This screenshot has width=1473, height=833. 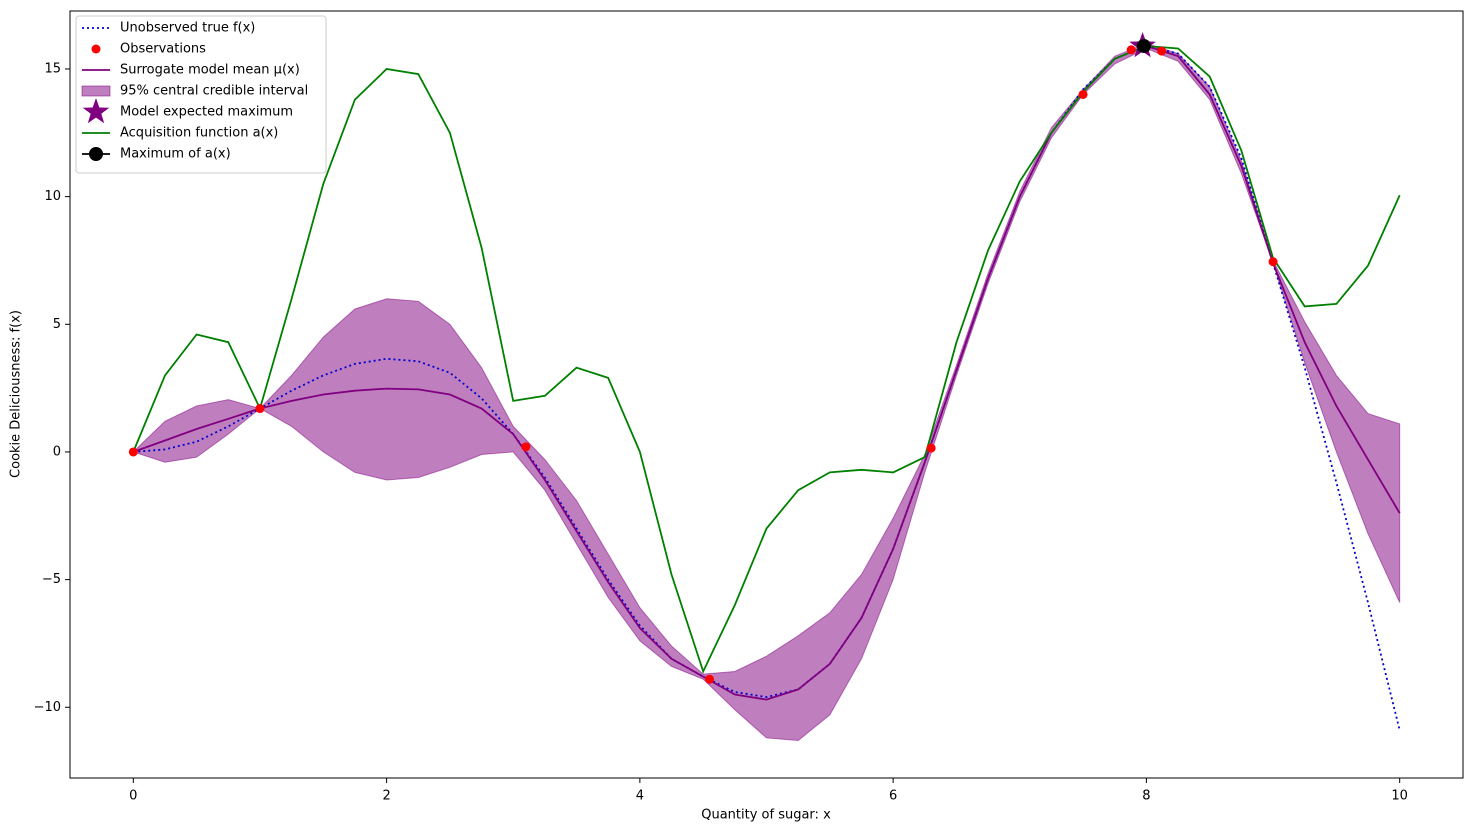 I want to click on legend-label: Observations, so click(x=163, y=49).